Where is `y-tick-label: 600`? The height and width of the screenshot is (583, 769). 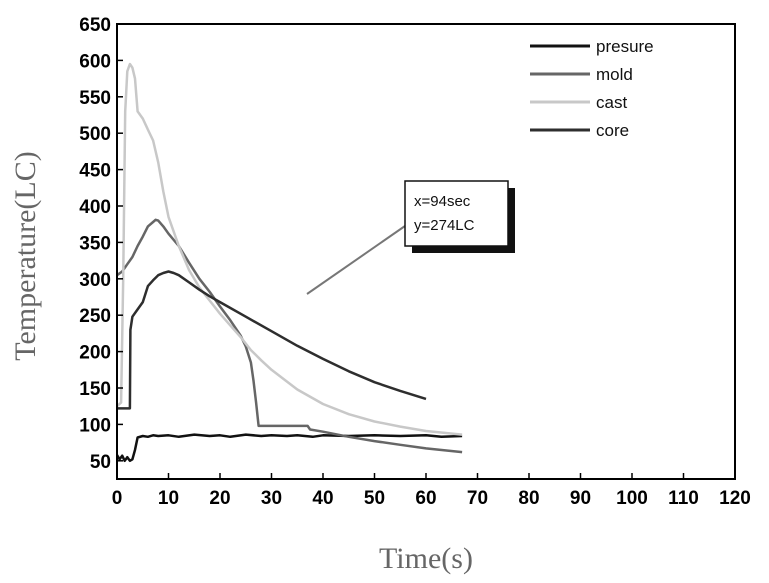
y-tick-label: 600 is located at coordinates (95, 61).